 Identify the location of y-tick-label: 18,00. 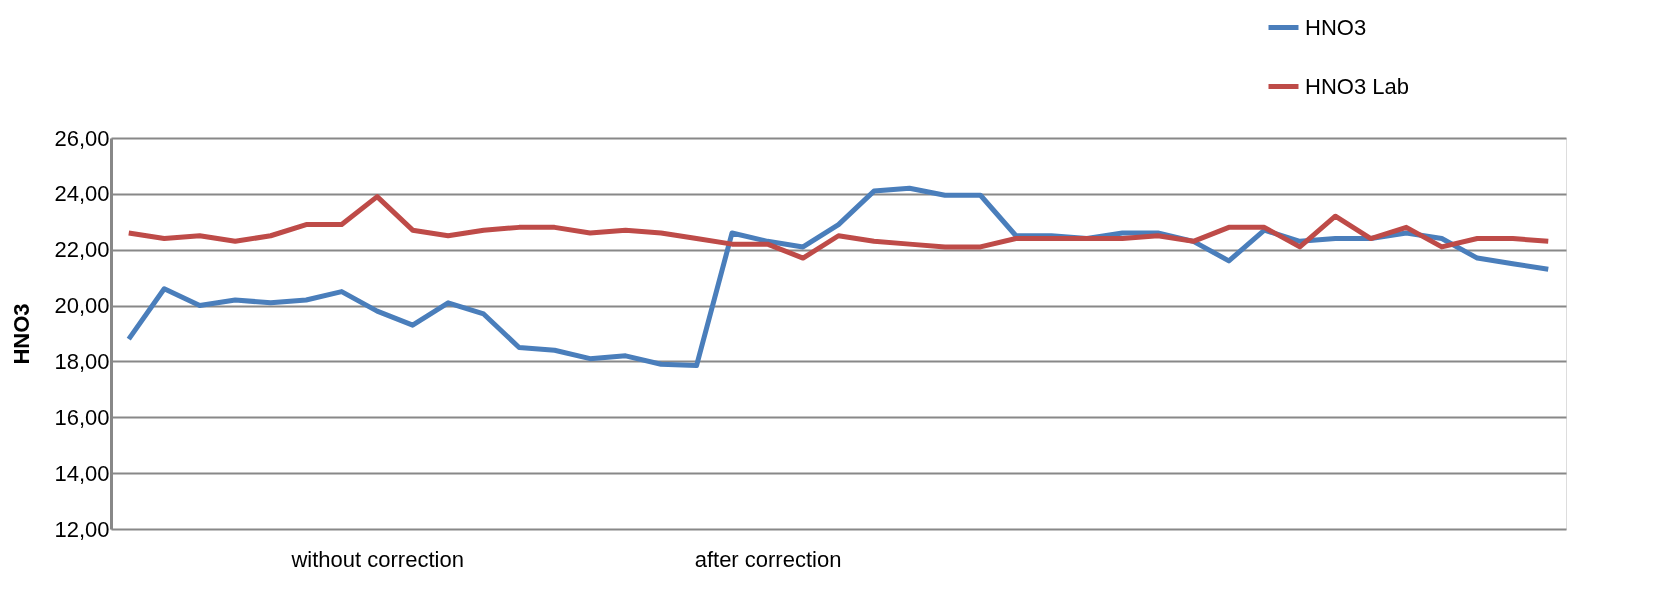
(82, 361).